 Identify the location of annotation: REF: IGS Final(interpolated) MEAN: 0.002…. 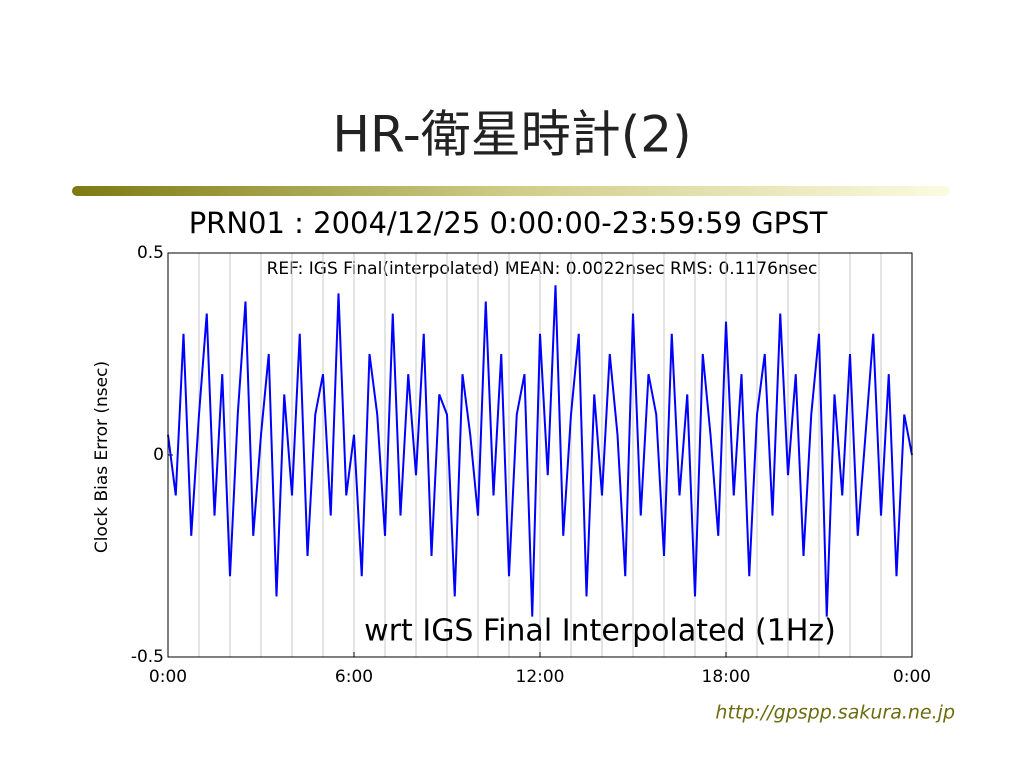
(542, 269).